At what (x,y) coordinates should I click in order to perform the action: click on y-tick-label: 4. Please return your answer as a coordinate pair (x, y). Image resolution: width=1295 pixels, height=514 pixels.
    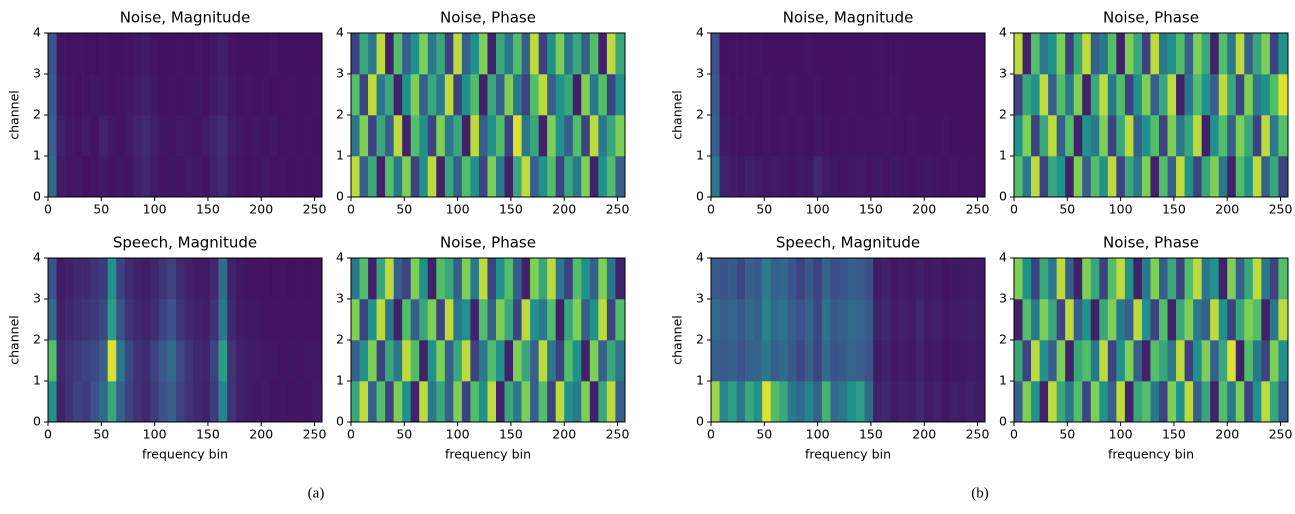
    Looking at the image, I should click on (340, 257).